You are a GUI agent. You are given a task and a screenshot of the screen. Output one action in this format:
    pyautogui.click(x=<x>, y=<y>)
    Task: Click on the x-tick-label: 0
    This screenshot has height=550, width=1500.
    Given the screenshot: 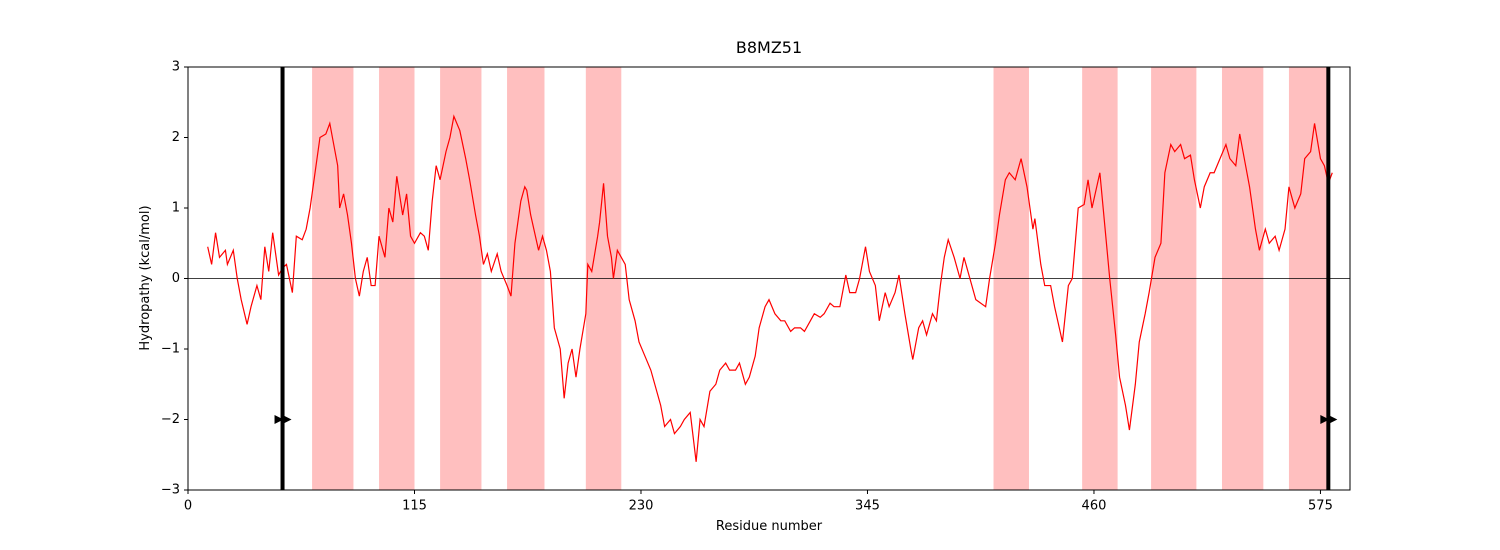 What is the action you would take?
    pyautogui.click(x=188, y=506)
    